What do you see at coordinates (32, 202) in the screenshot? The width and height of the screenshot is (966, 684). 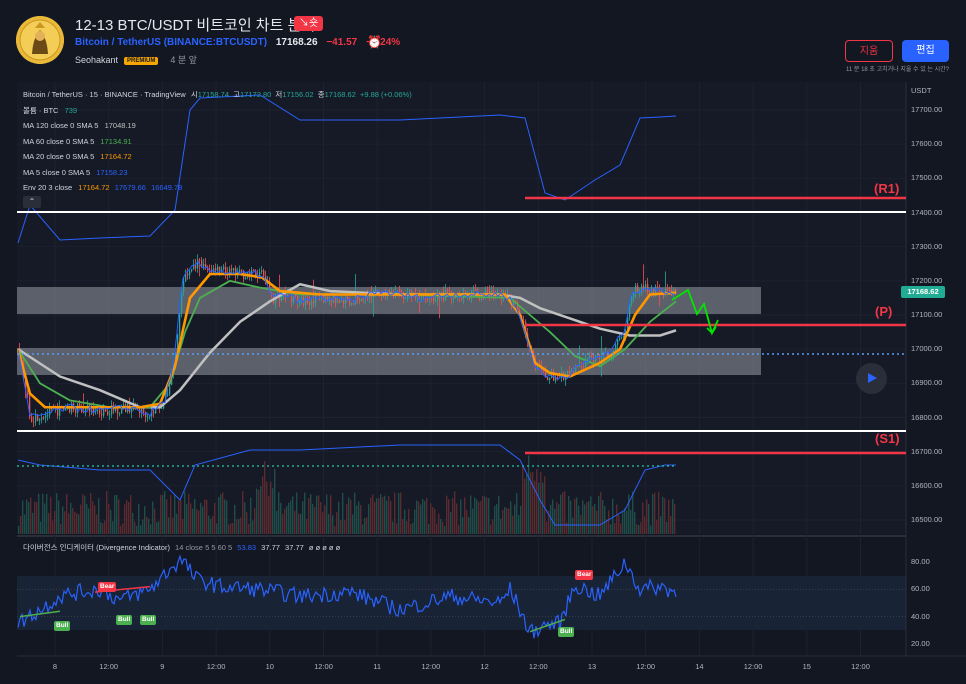 I see `legend-collapse-button: ⌃` at bounding box center [32, 202].